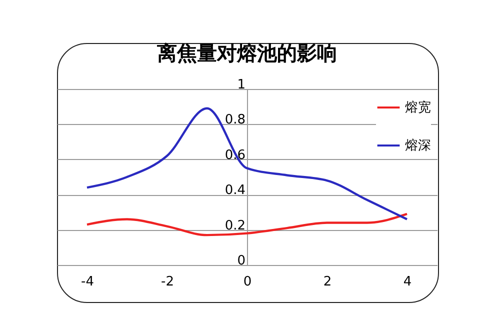  What do you see at coordinates (235, 120) in the screenshot?
I see `y-tick-label: 0.8` at bounding box center [235, 120].